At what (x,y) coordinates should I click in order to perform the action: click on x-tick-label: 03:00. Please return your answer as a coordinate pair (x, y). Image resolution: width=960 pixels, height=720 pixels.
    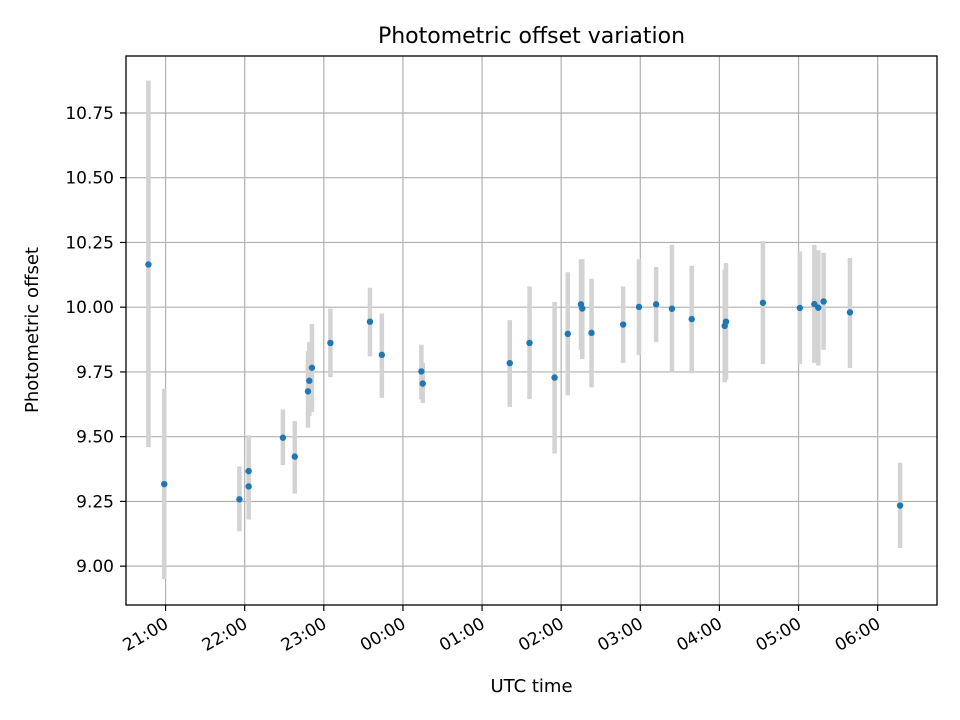
    Looking at the image, I should click on (620, 635).